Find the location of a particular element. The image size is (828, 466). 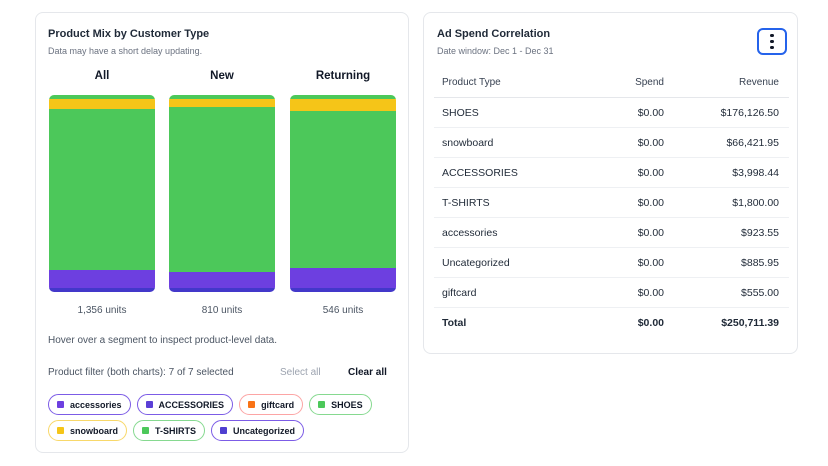

table-row: ACCESSORIES $0.00 $3,998.44 is located at coordinates (611, 173).